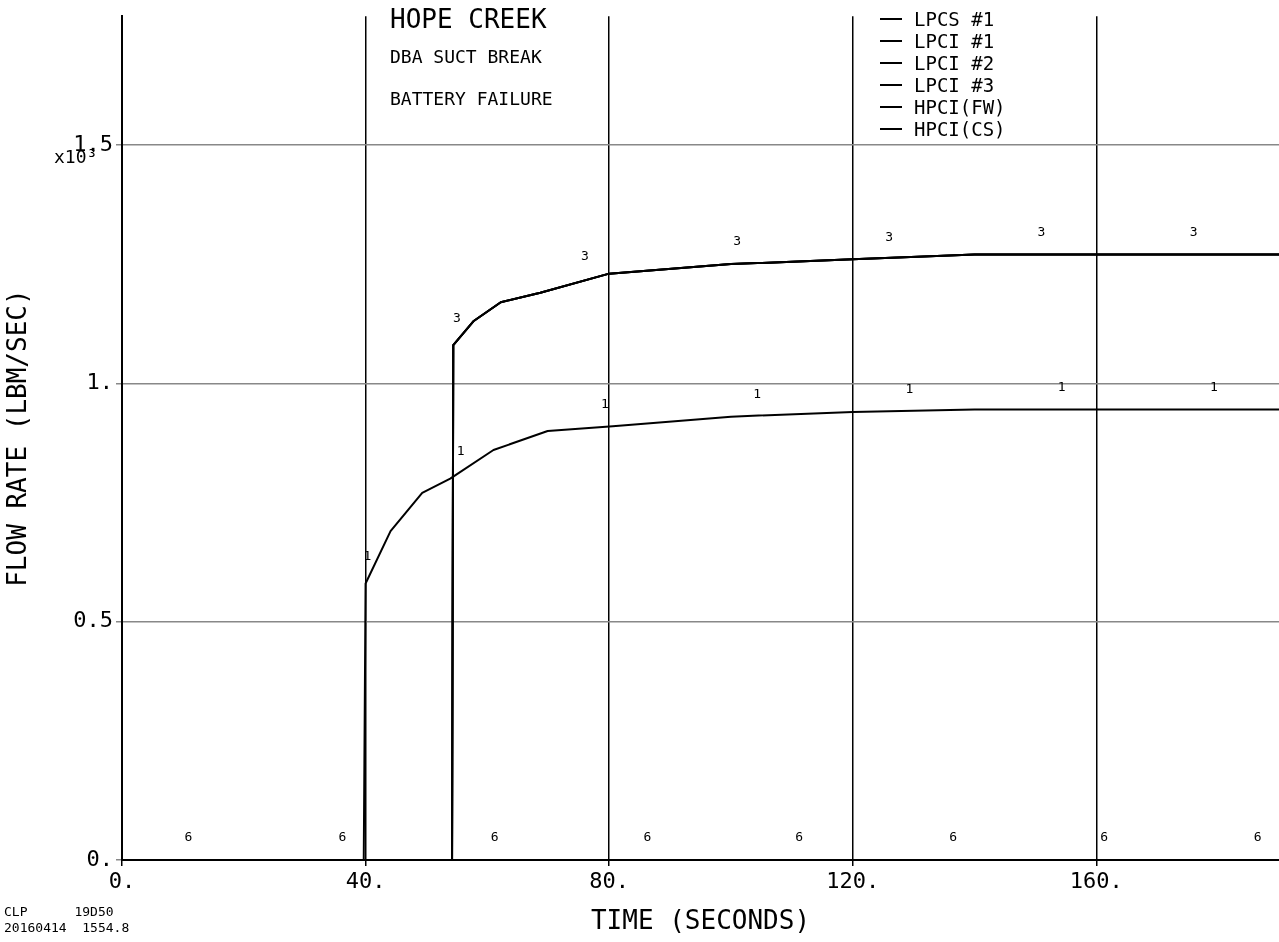 This screenshot has width=1279, height=942. Describe the element at coordinates (59, 911) in the screenshot. I see `text: CLP 19D50` at that location.